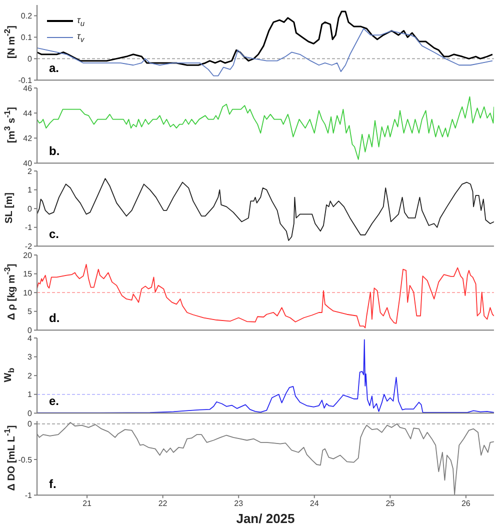  I want to click on y-tick-label: 15, so click(28, 273).